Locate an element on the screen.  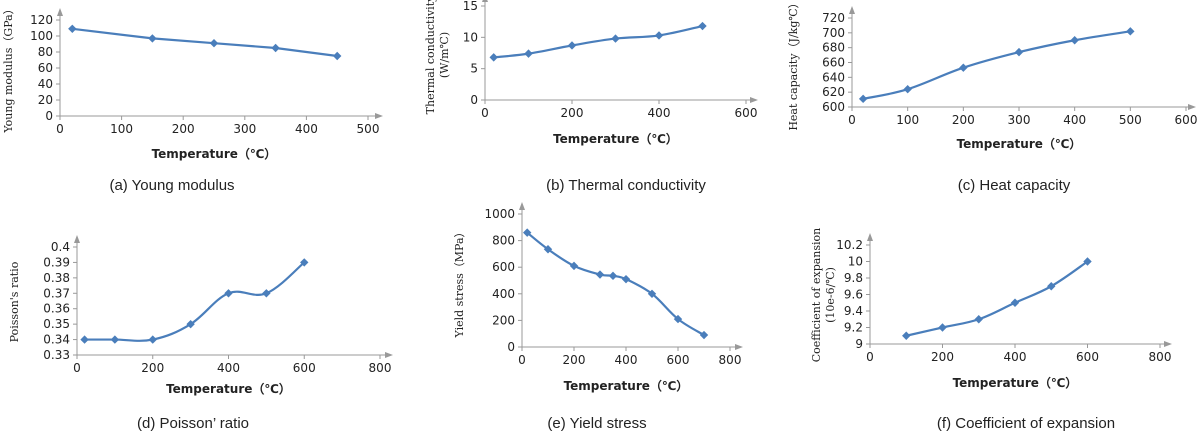
y-tick-label: 100 is located at coordinates (41, 36).